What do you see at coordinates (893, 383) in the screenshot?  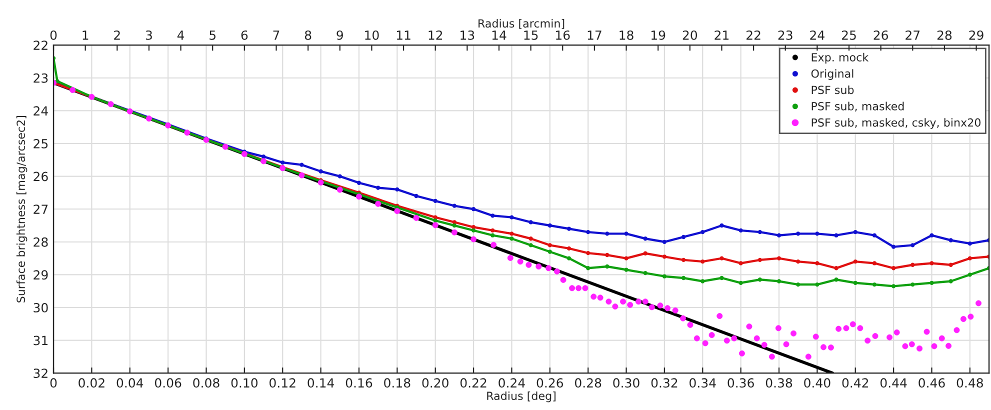 I see `x-tick-label: 0.44` at bounding box center [893, 383].